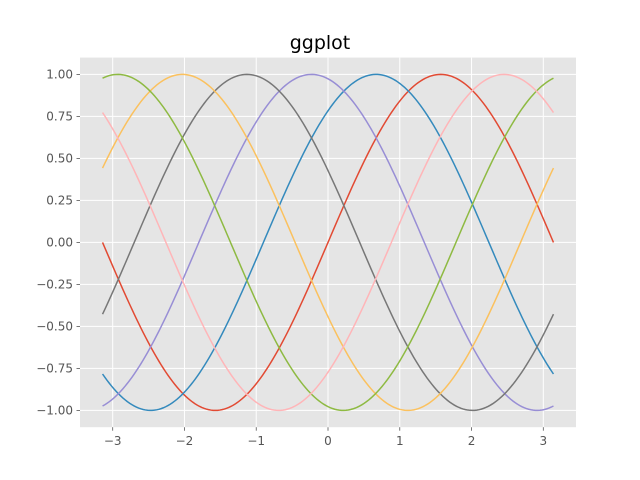 The width and height of the screenshot is (640, 480). I want to click on chart-title: ggplot, so click(320, 43).